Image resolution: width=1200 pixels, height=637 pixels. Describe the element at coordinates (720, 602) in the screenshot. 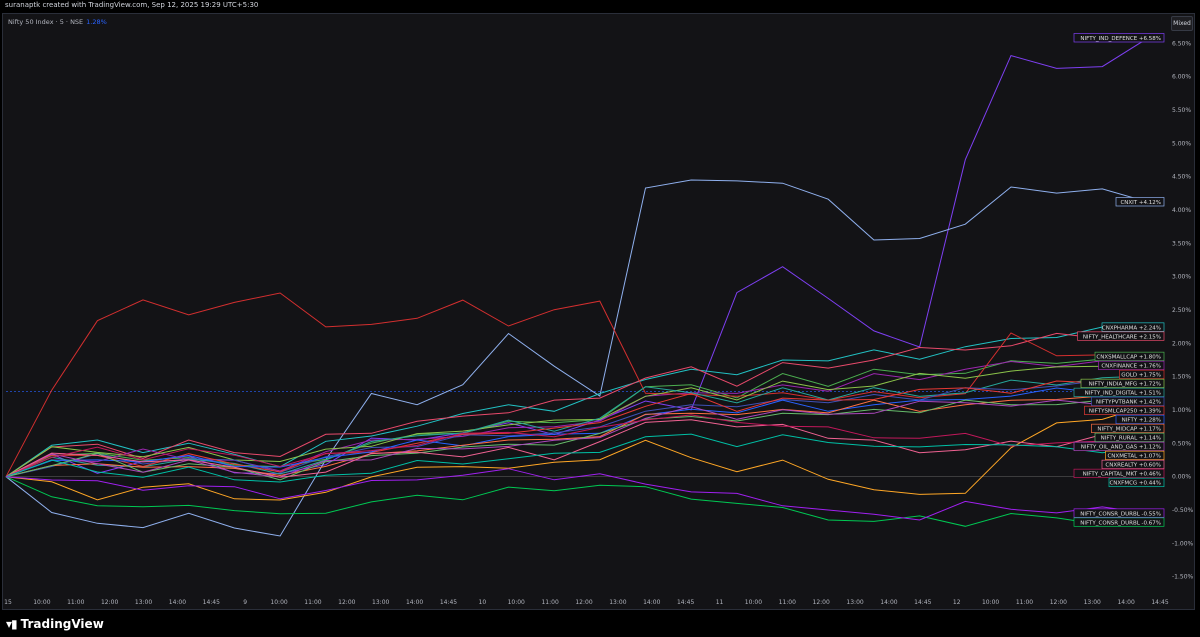

I see `x-tick-label: 11` at that location.